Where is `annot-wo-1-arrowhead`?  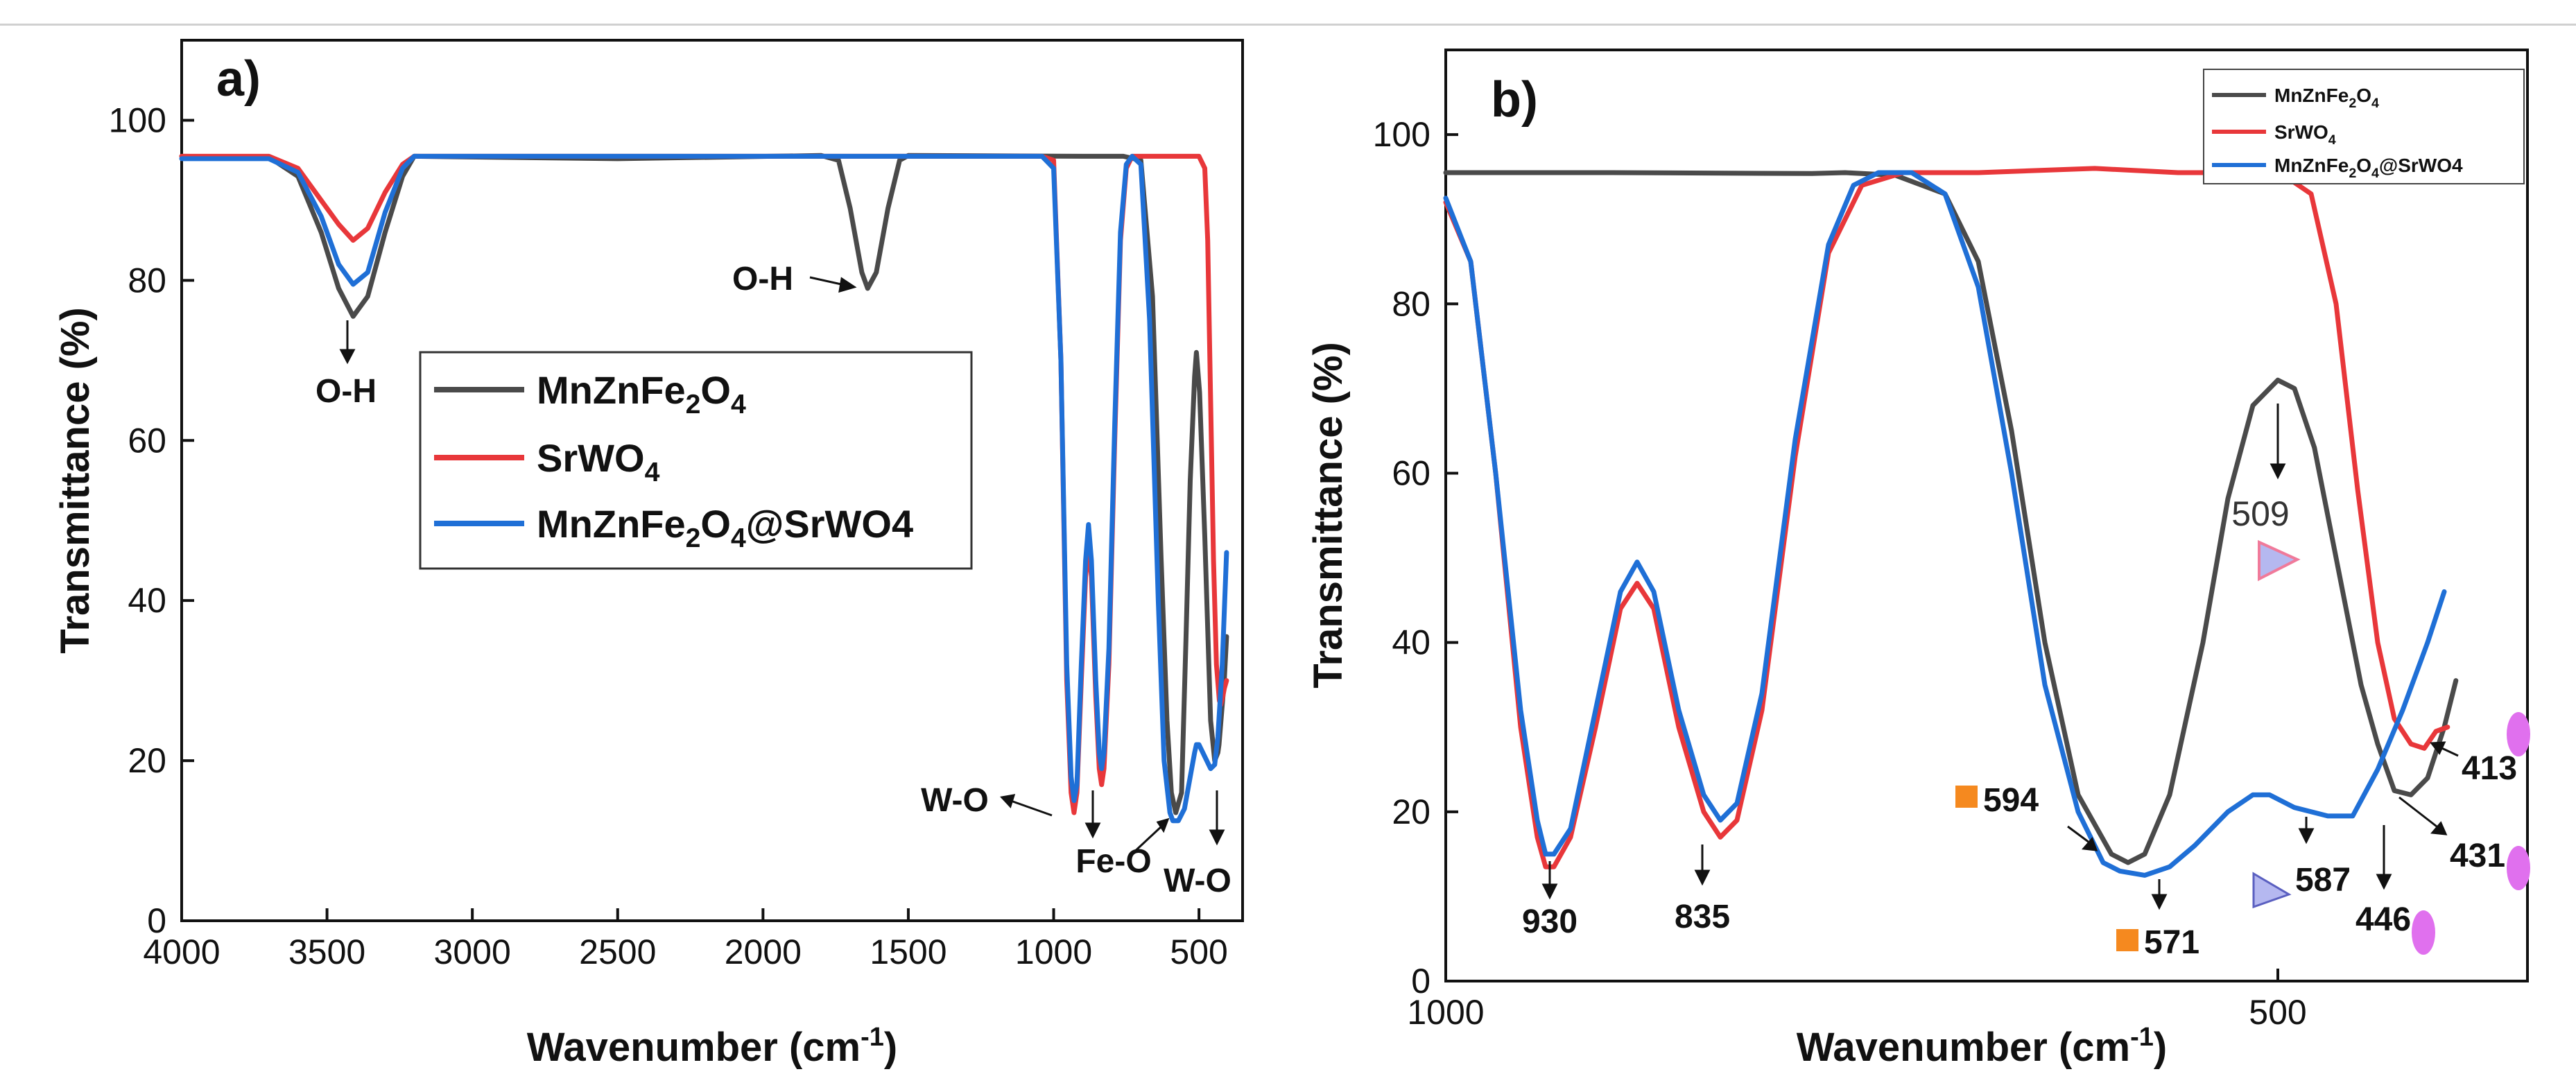
annot-wo-1-arrowhead is located at coordinates (1008, 801).